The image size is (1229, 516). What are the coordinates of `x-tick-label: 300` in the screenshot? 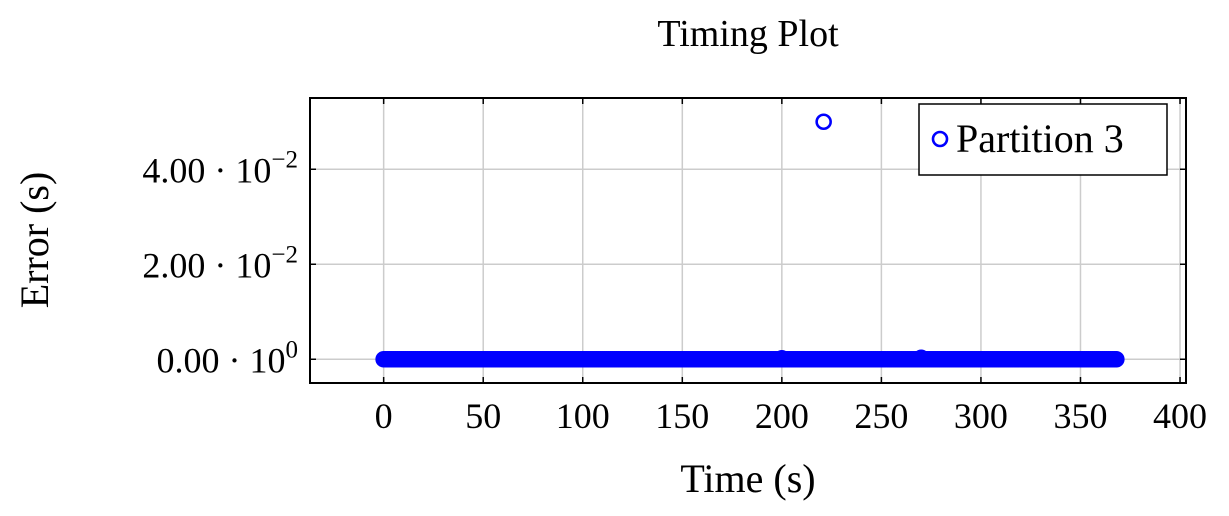 It's located at (981, 416).